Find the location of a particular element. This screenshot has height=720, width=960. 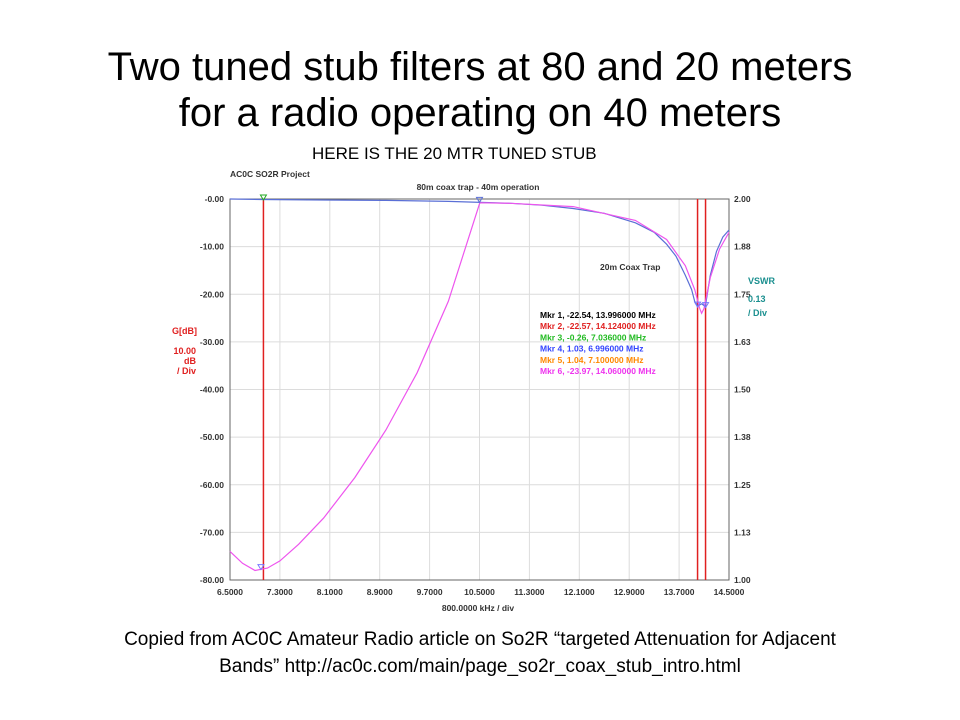

slide-subtitle: HERE IS THE 20 MTR TUNED STUB is located at coordinates (454, 153).